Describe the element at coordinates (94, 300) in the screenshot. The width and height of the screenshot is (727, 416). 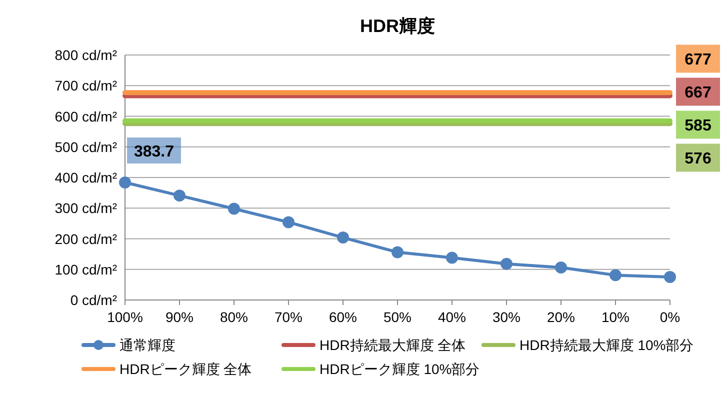
I see `y-tick-label: 0 cd/m²` at that location.